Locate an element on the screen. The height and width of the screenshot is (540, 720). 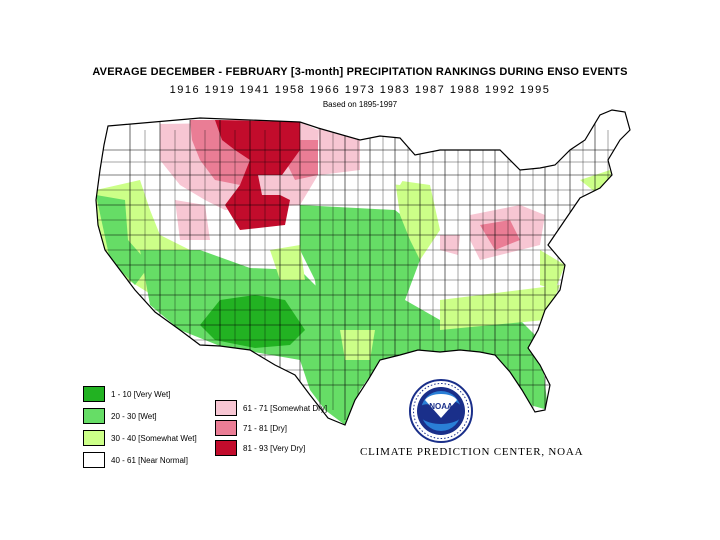
legend-item-near-normal: 40 - 61 [Near Normal] is located at coordinates (135, 460).